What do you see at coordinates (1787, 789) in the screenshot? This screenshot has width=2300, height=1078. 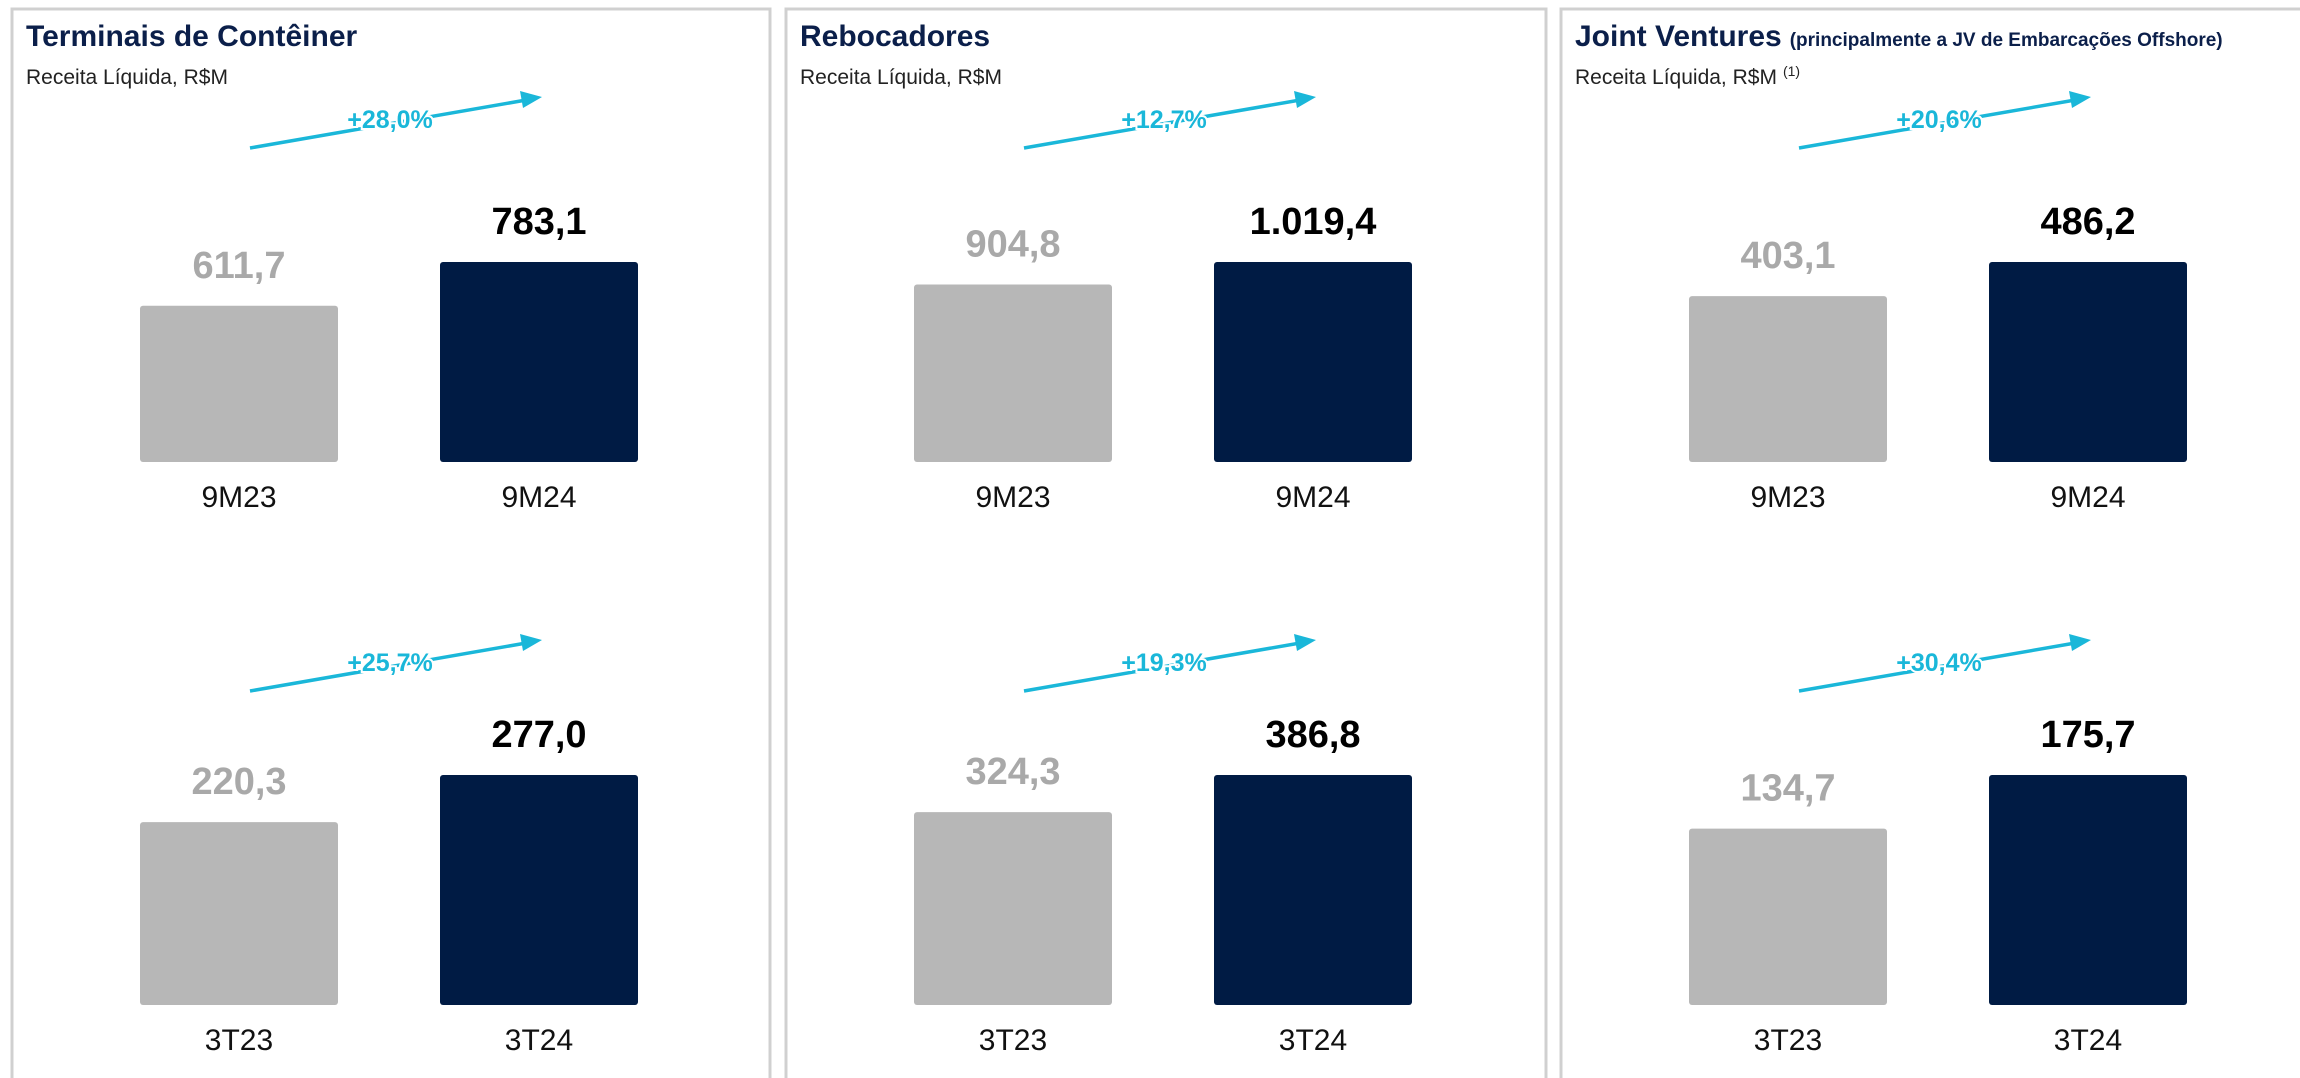 I see `value-label: 134,7` at bounding box center [1787, 789].